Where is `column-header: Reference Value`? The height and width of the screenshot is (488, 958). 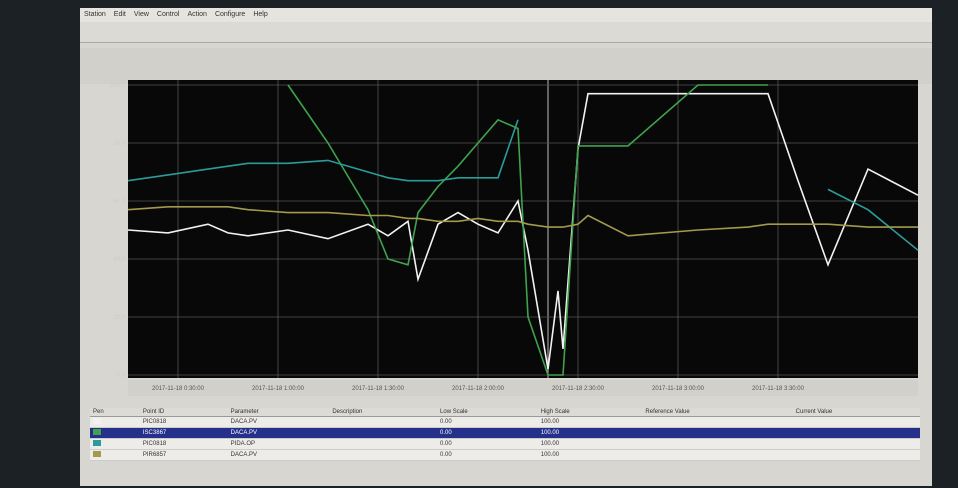
column-header: Reference Value is located at coordinates (717, 412).